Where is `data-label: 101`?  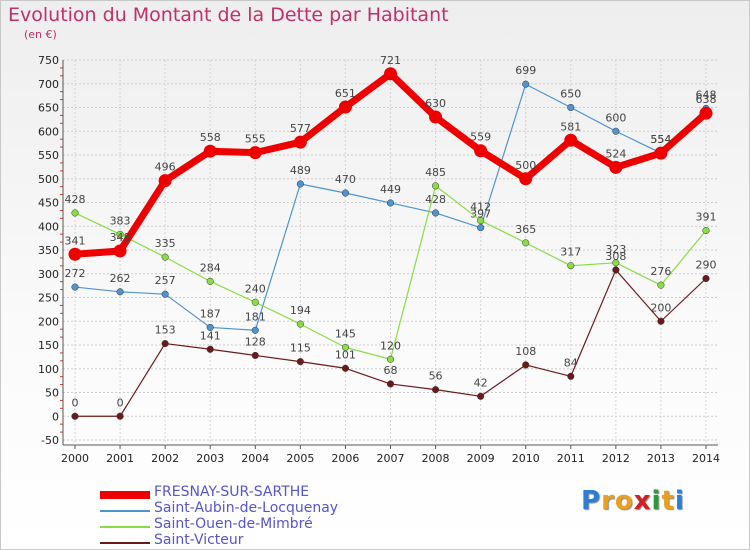 data-label: 101 is located at coordinates (345, 354).